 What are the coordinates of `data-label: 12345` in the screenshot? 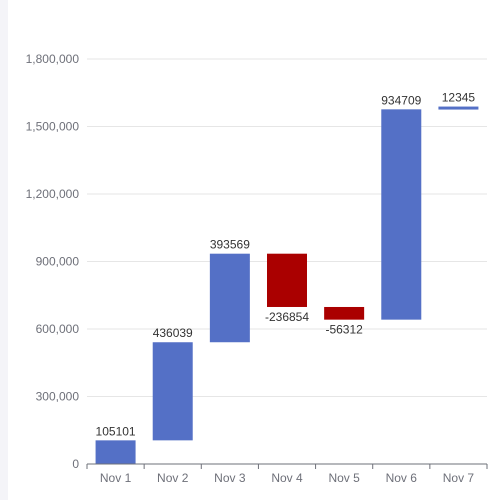 It's located at (459, 98).